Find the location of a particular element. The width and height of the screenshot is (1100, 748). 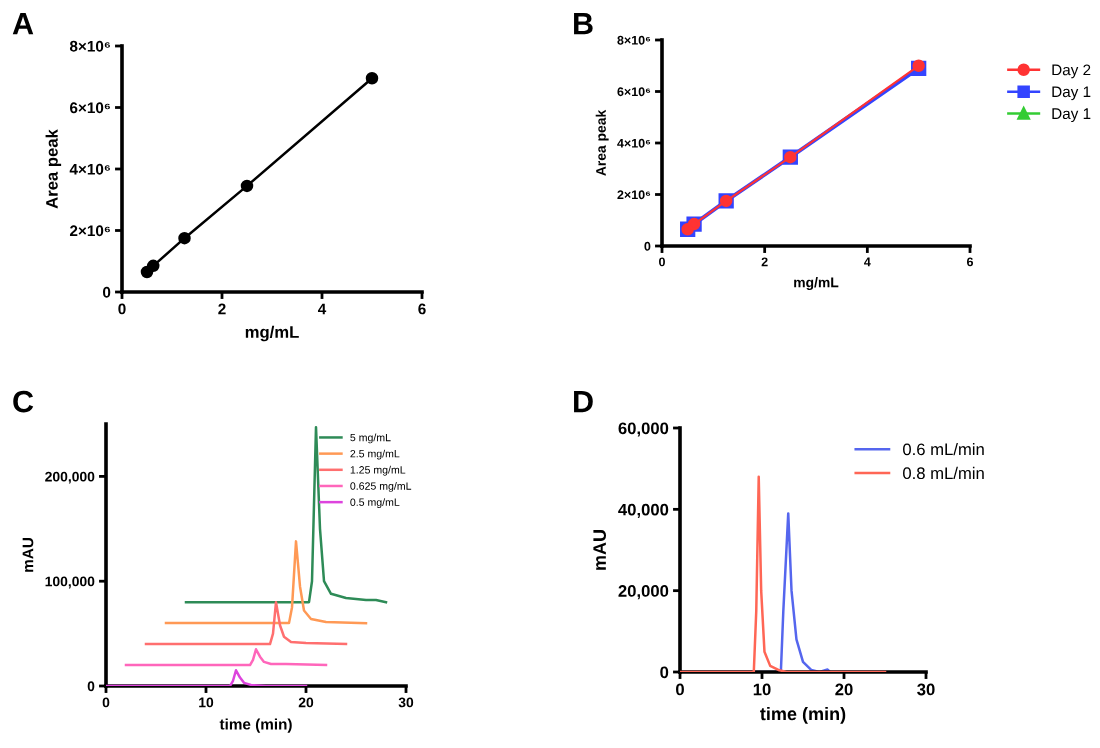

chart-title: A is located at coordinates (23, 24).